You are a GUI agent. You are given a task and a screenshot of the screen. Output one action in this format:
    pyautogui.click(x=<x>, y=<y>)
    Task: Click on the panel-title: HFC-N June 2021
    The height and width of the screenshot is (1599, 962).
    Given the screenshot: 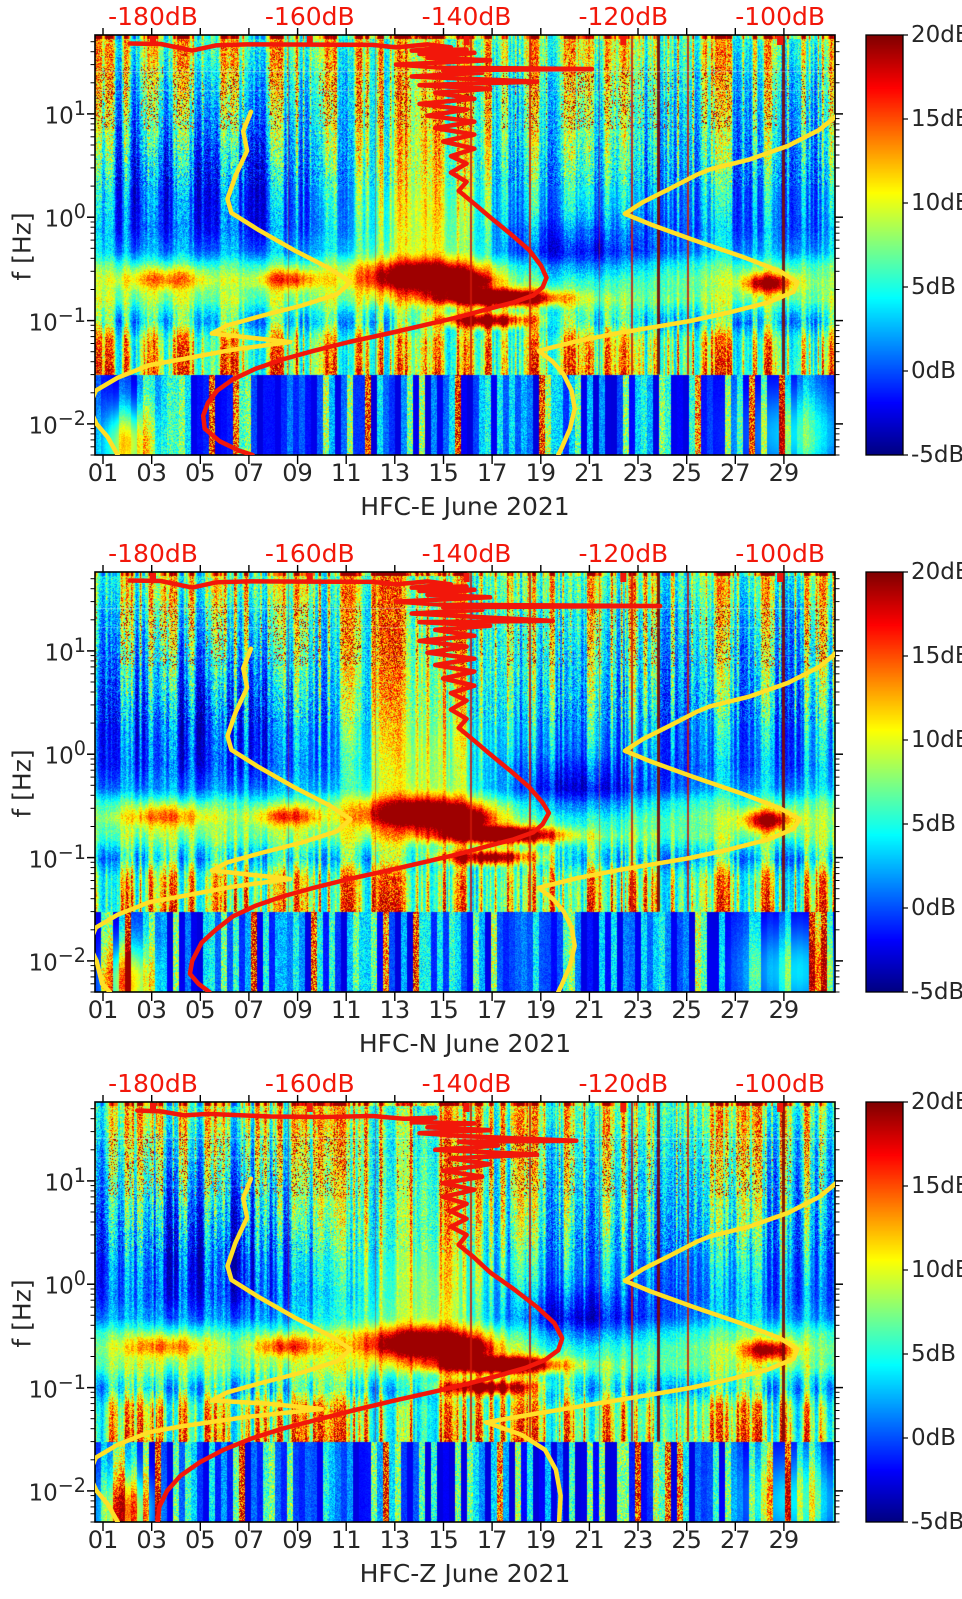 What is the action you would take?
    pyautogui.click(x=465, y=1043)
    